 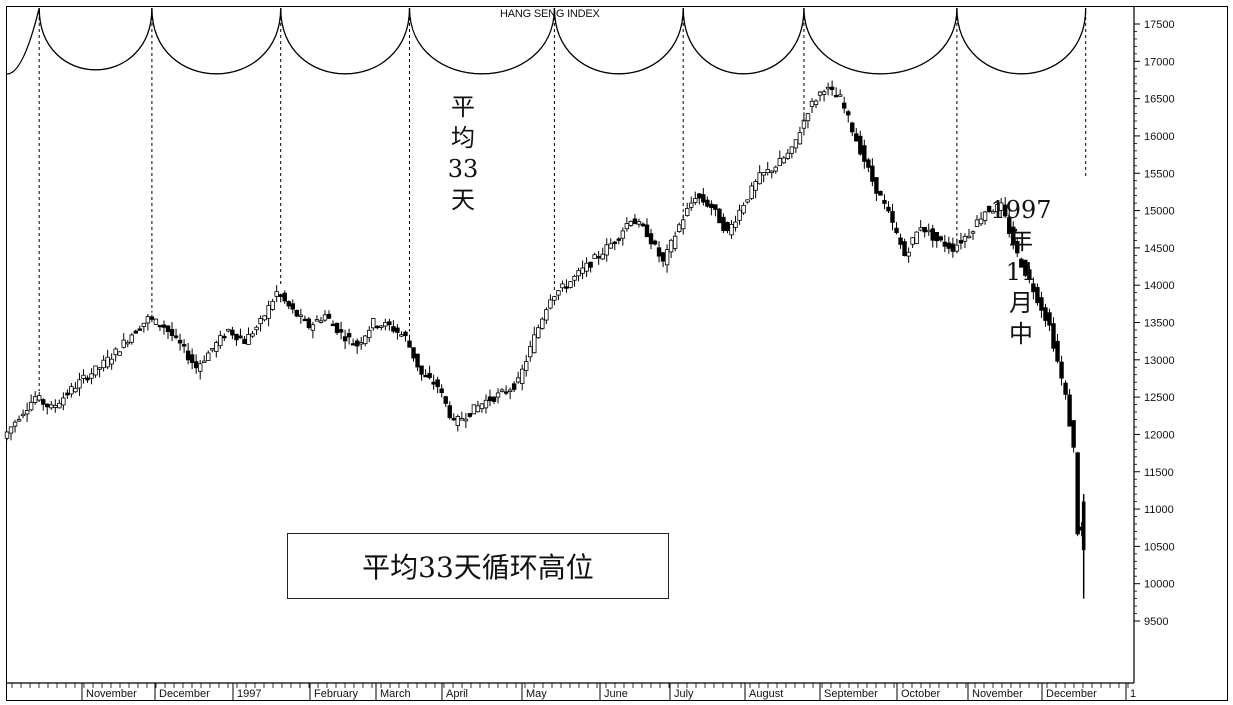 I want to click on x-tick-label: December, so click(x=1071, y=694).